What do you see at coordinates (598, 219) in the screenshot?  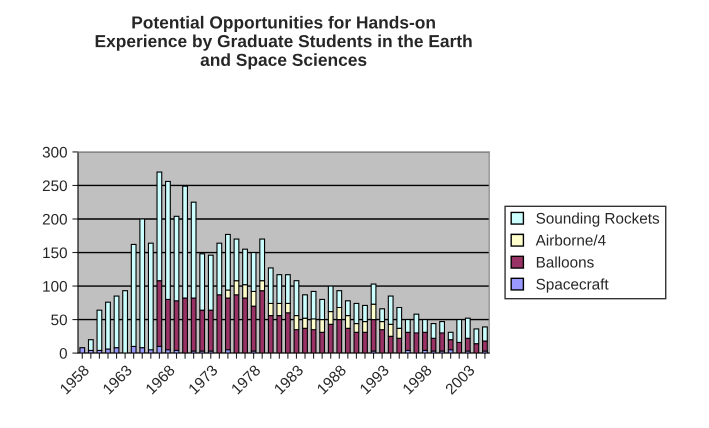 I see `legend-label: Sounding Rockets` at bounding box center [598, 219].